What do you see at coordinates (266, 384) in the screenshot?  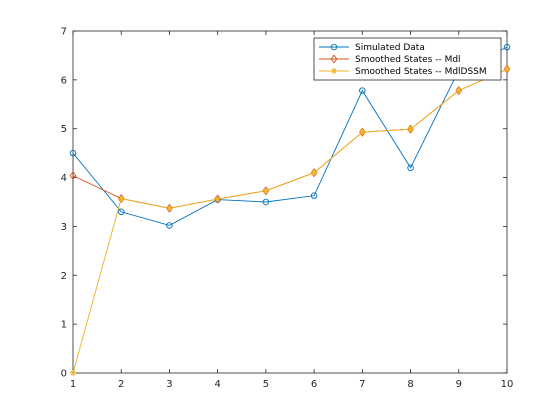 I see `x-tick-label: 5` at bounding box center [266, 384].